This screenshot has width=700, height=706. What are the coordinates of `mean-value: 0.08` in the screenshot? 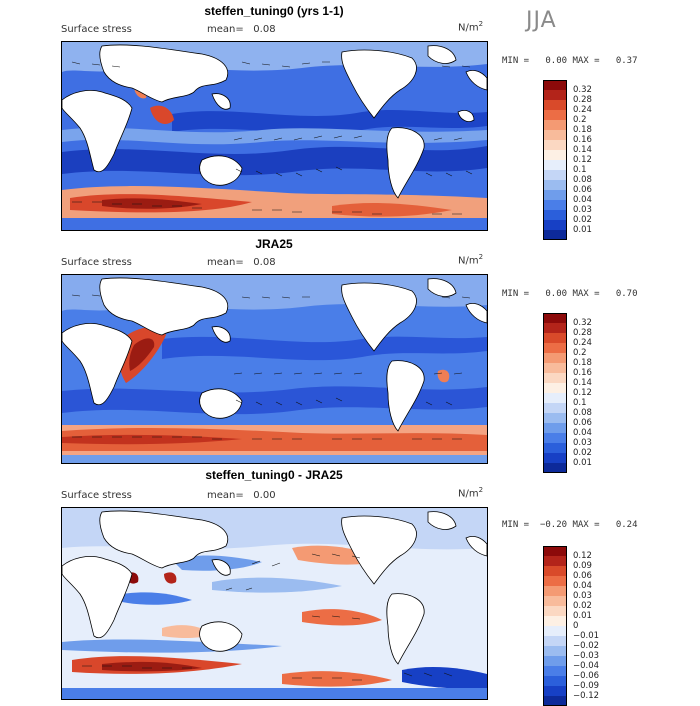 It's located at (264, 262).